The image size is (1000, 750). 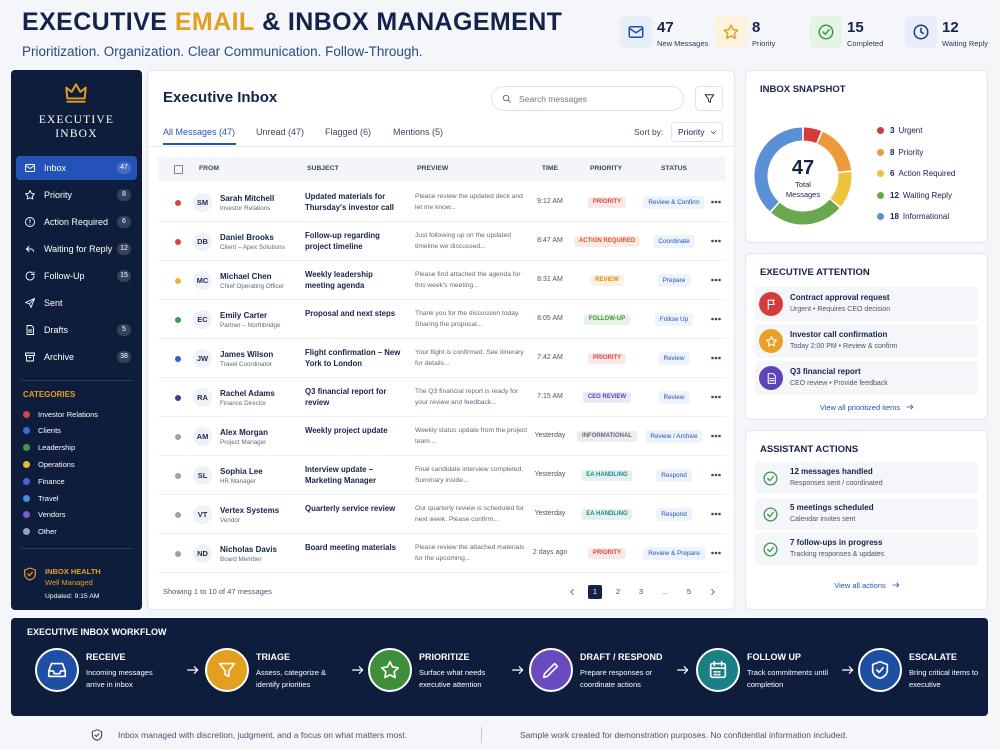 What do you see at coordinates (280, 132) in the screenshot?
I see `tab: Unread (47)` at bounding box center [280, 132].